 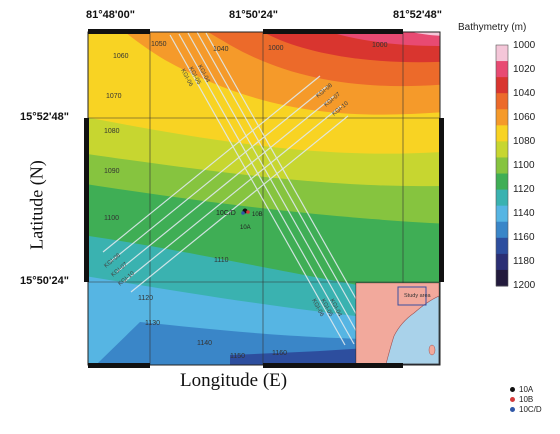 What do you see at coordinates (243, 213) in the screenshot?
I see `site-10cd-marker` at bounding box center [243, 213].